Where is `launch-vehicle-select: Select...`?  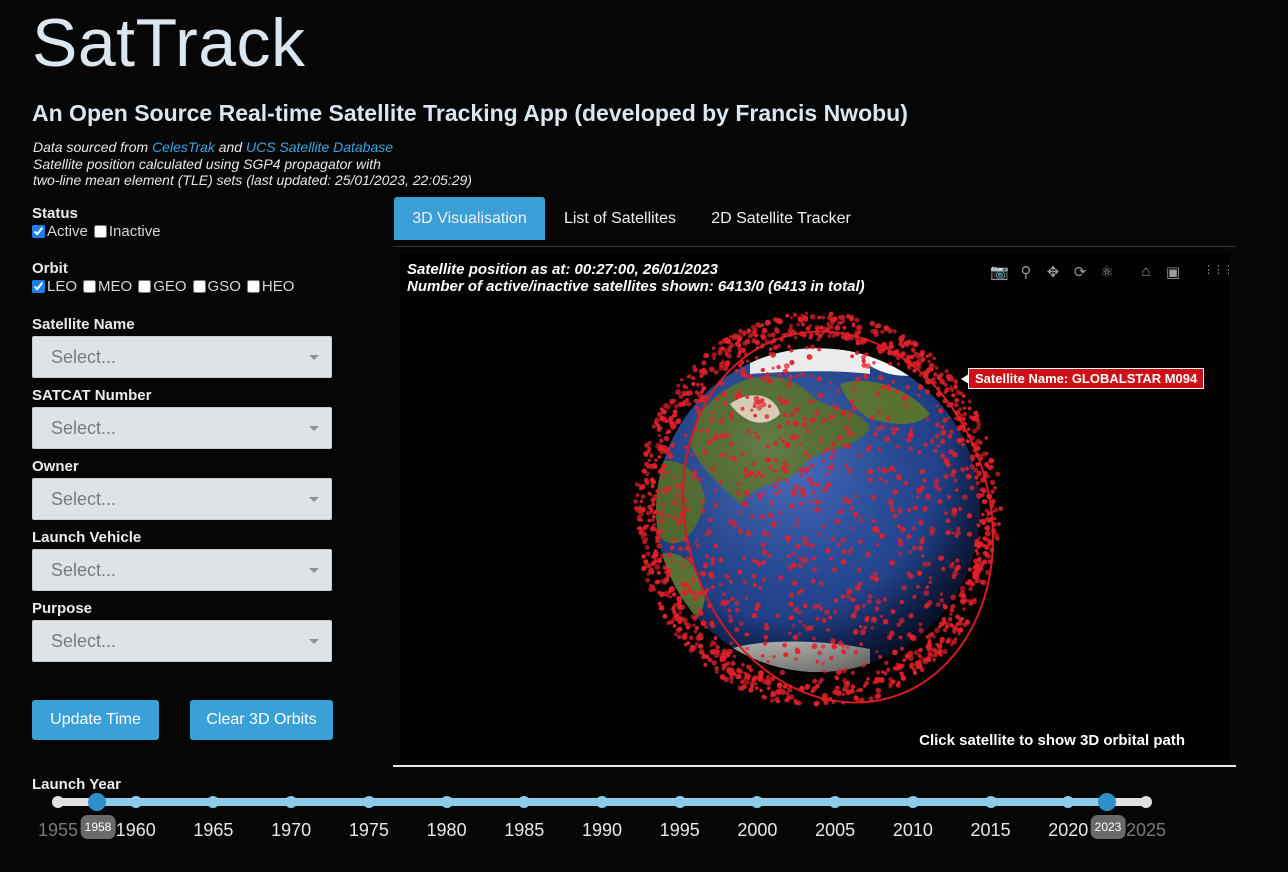
launch-vehicle-select: Select... is located at coordinates (182, 570).